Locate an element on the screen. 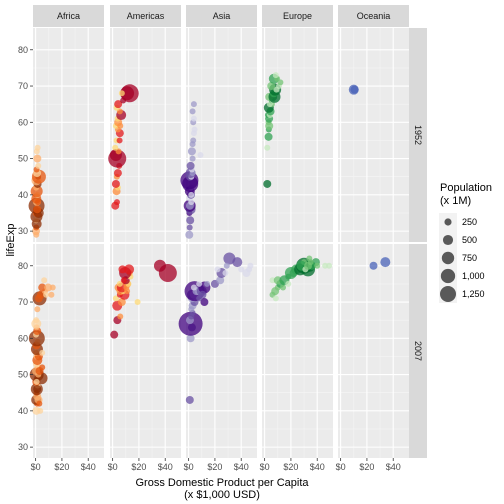  panel-europe-1952 is located at coordinates (297, 135).